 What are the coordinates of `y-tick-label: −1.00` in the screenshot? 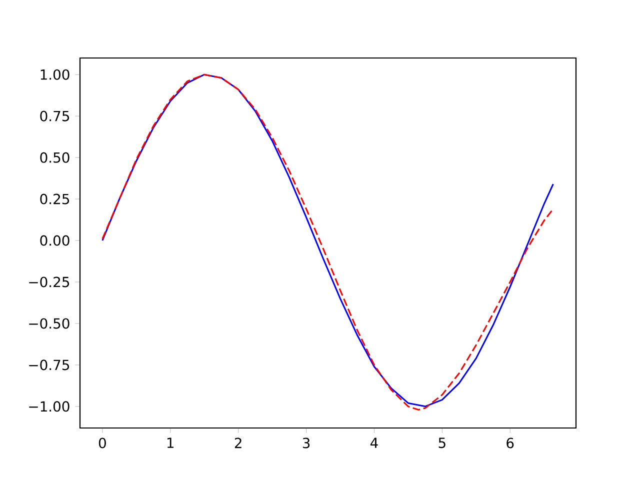 It's located at (49, 406).